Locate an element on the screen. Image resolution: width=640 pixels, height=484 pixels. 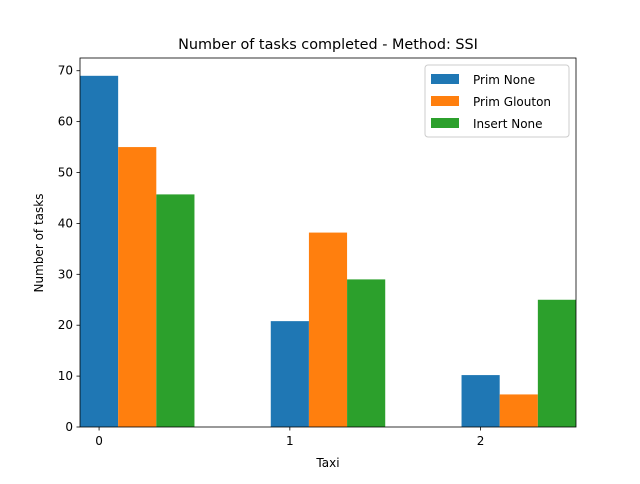
legend-label-prim-none: Prim None is located at coordinates (504, 80).